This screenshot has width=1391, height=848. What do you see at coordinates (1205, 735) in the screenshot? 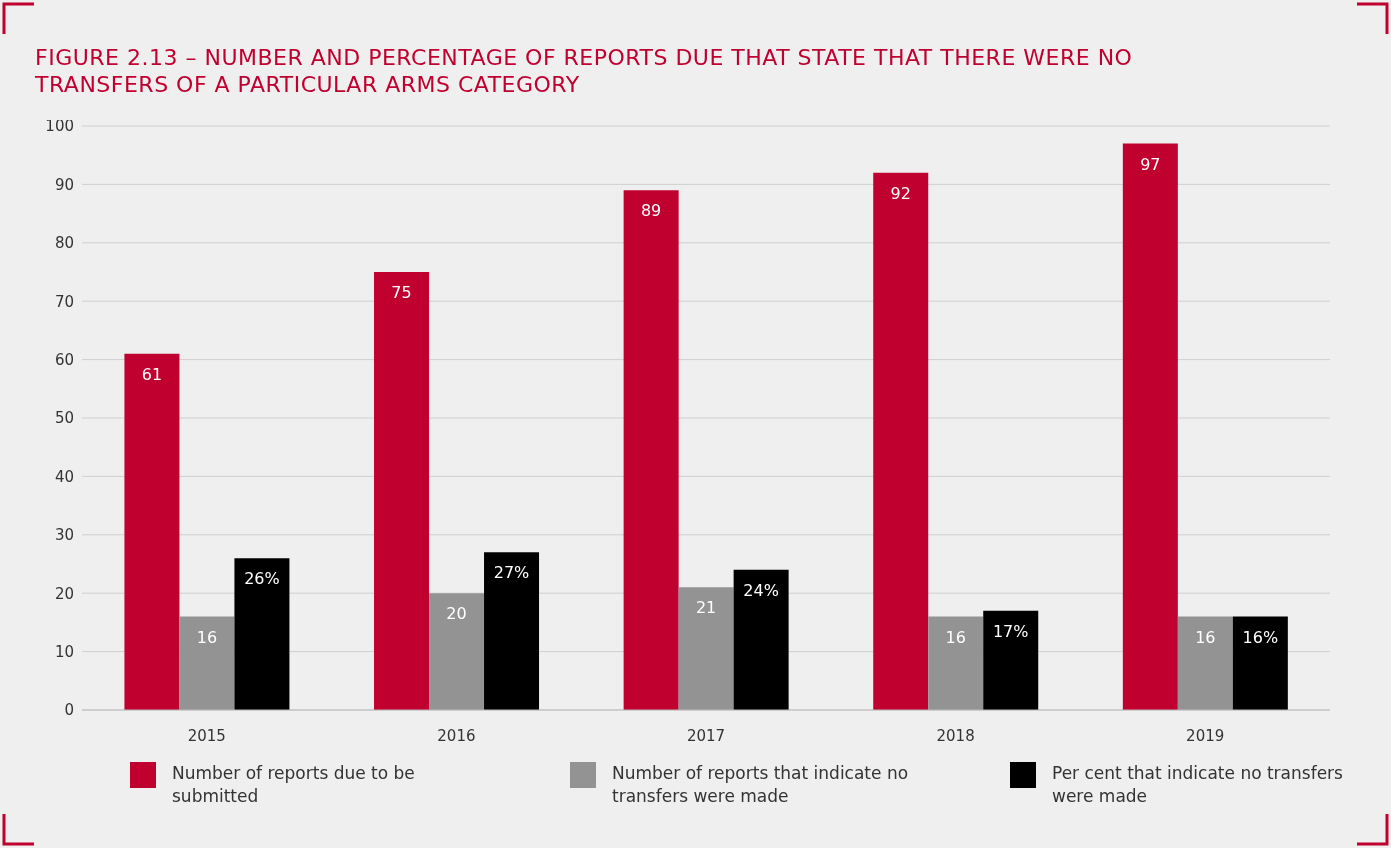
I see `x-tick-label: 2019` at bounding box center [1205, 735].